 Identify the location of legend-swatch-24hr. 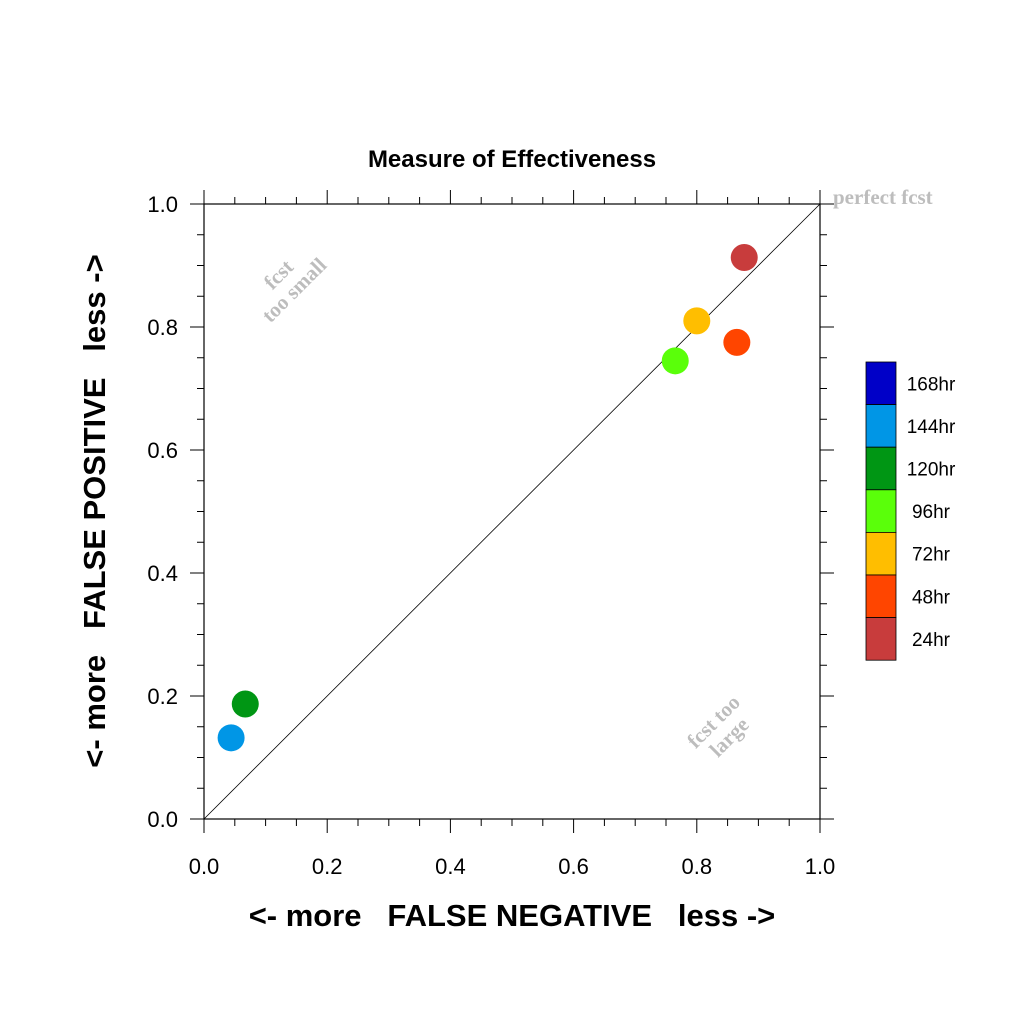
(881, 639).